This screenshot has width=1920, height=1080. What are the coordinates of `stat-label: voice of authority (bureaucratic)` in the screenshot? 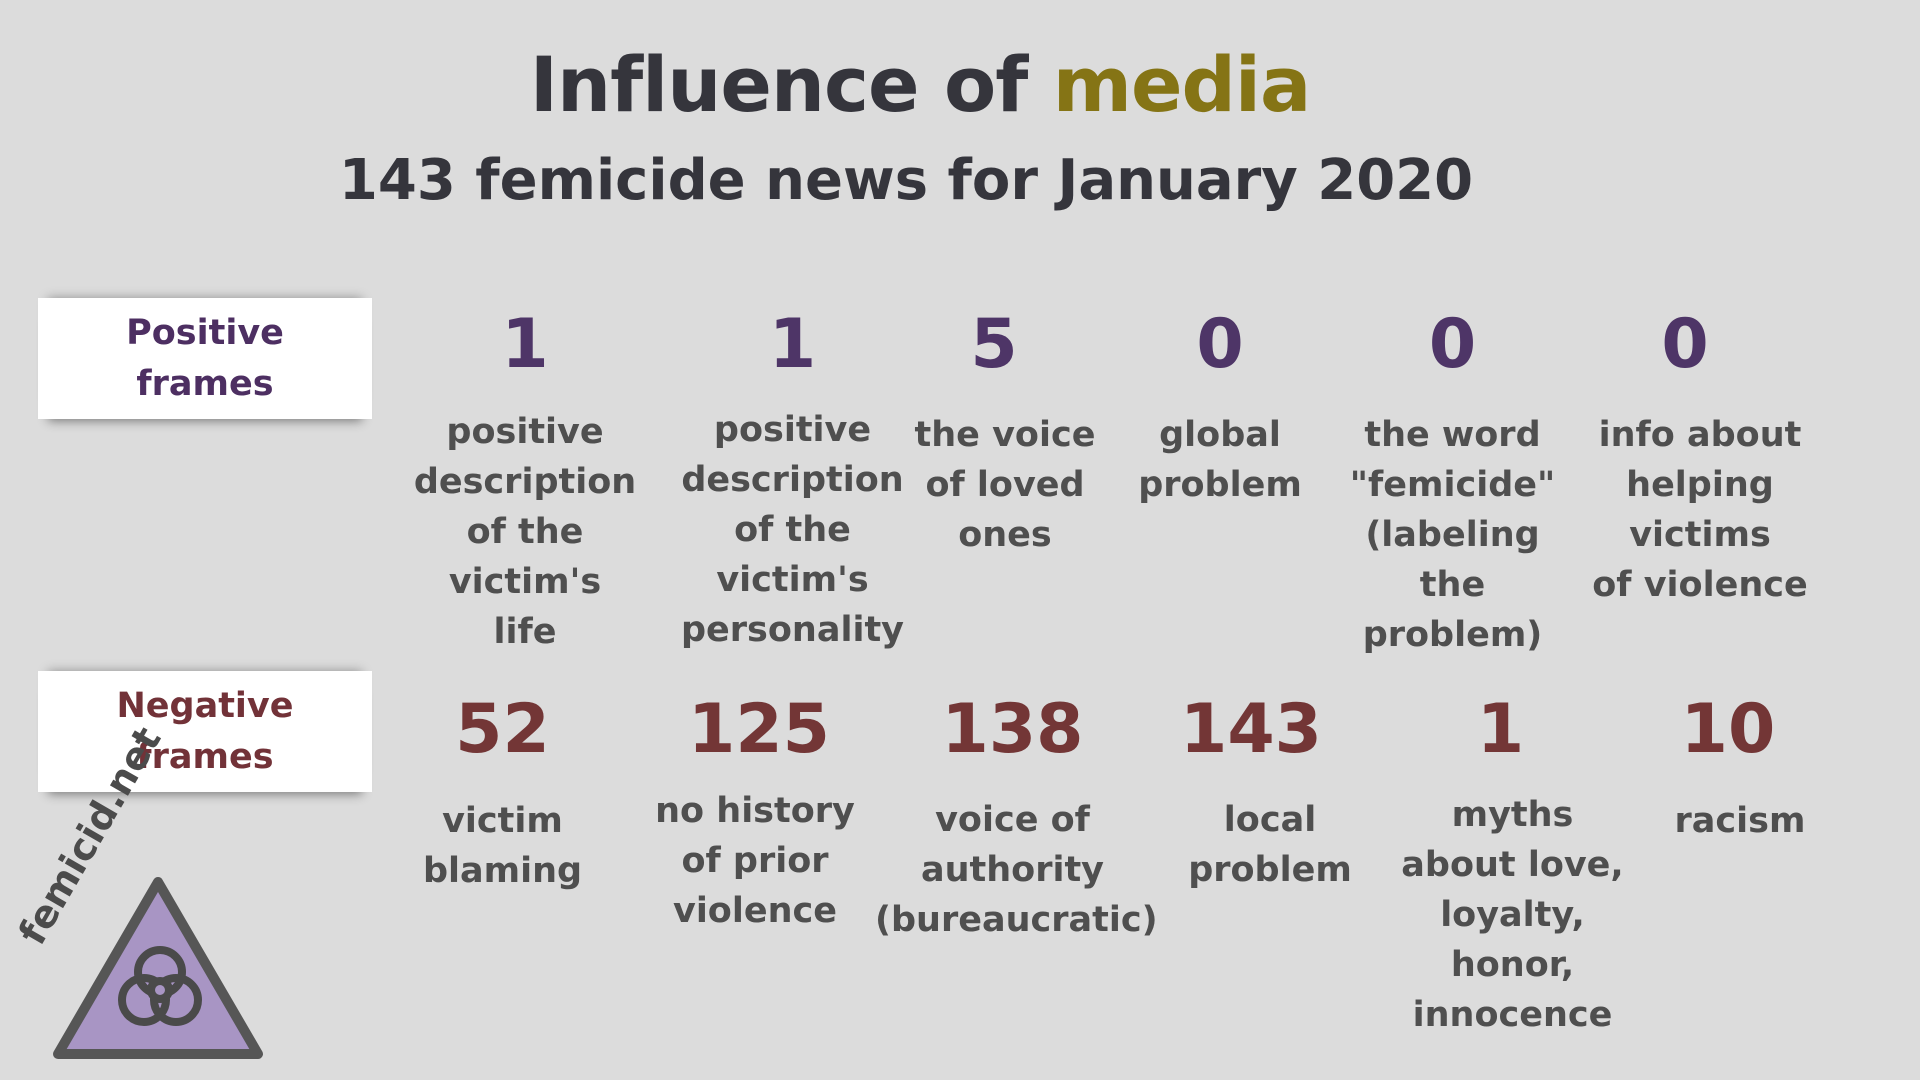 It's located at (1016, 870).